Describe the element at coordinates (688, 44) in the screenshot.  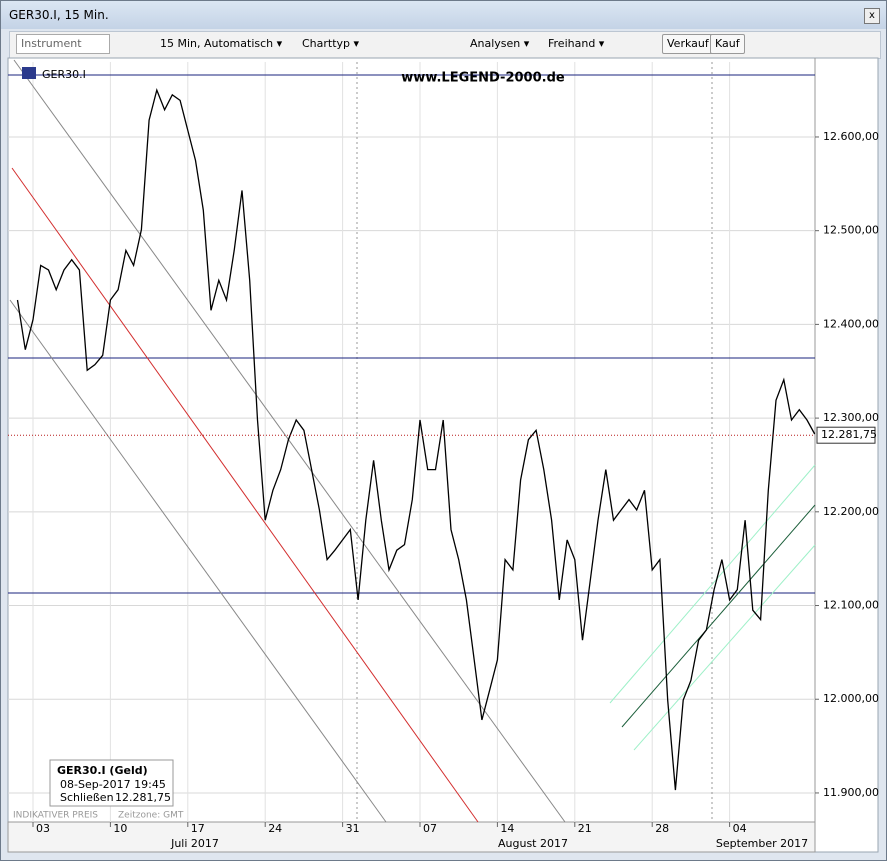
I see `verkauf-button: Verkauf` at that location.